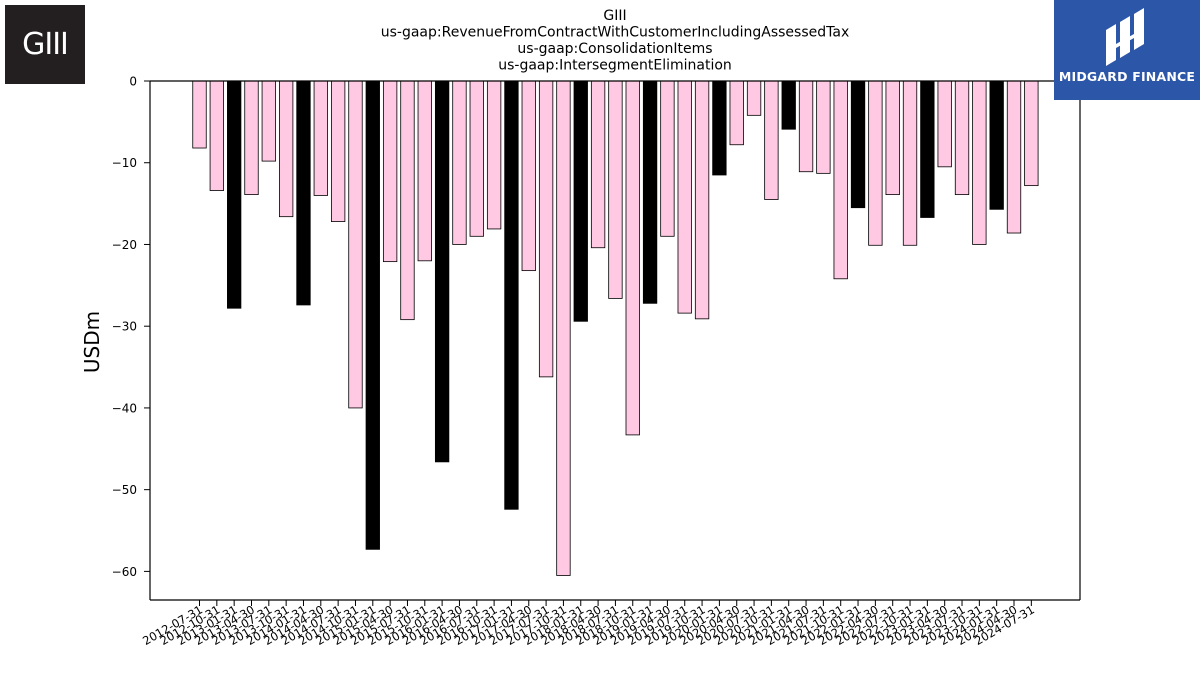 Image resolution: width=1200 pixels, height=675 pixels. I want to click on giii-logo: GIII, so click(45, 44).